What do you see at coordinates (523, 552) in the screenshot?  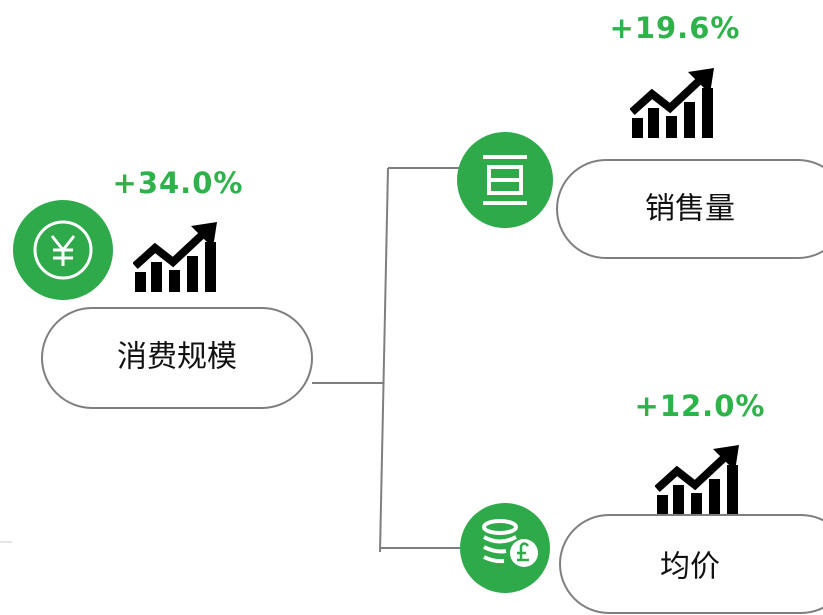 I see `pound-glyph` at bounding box center [523, 552].